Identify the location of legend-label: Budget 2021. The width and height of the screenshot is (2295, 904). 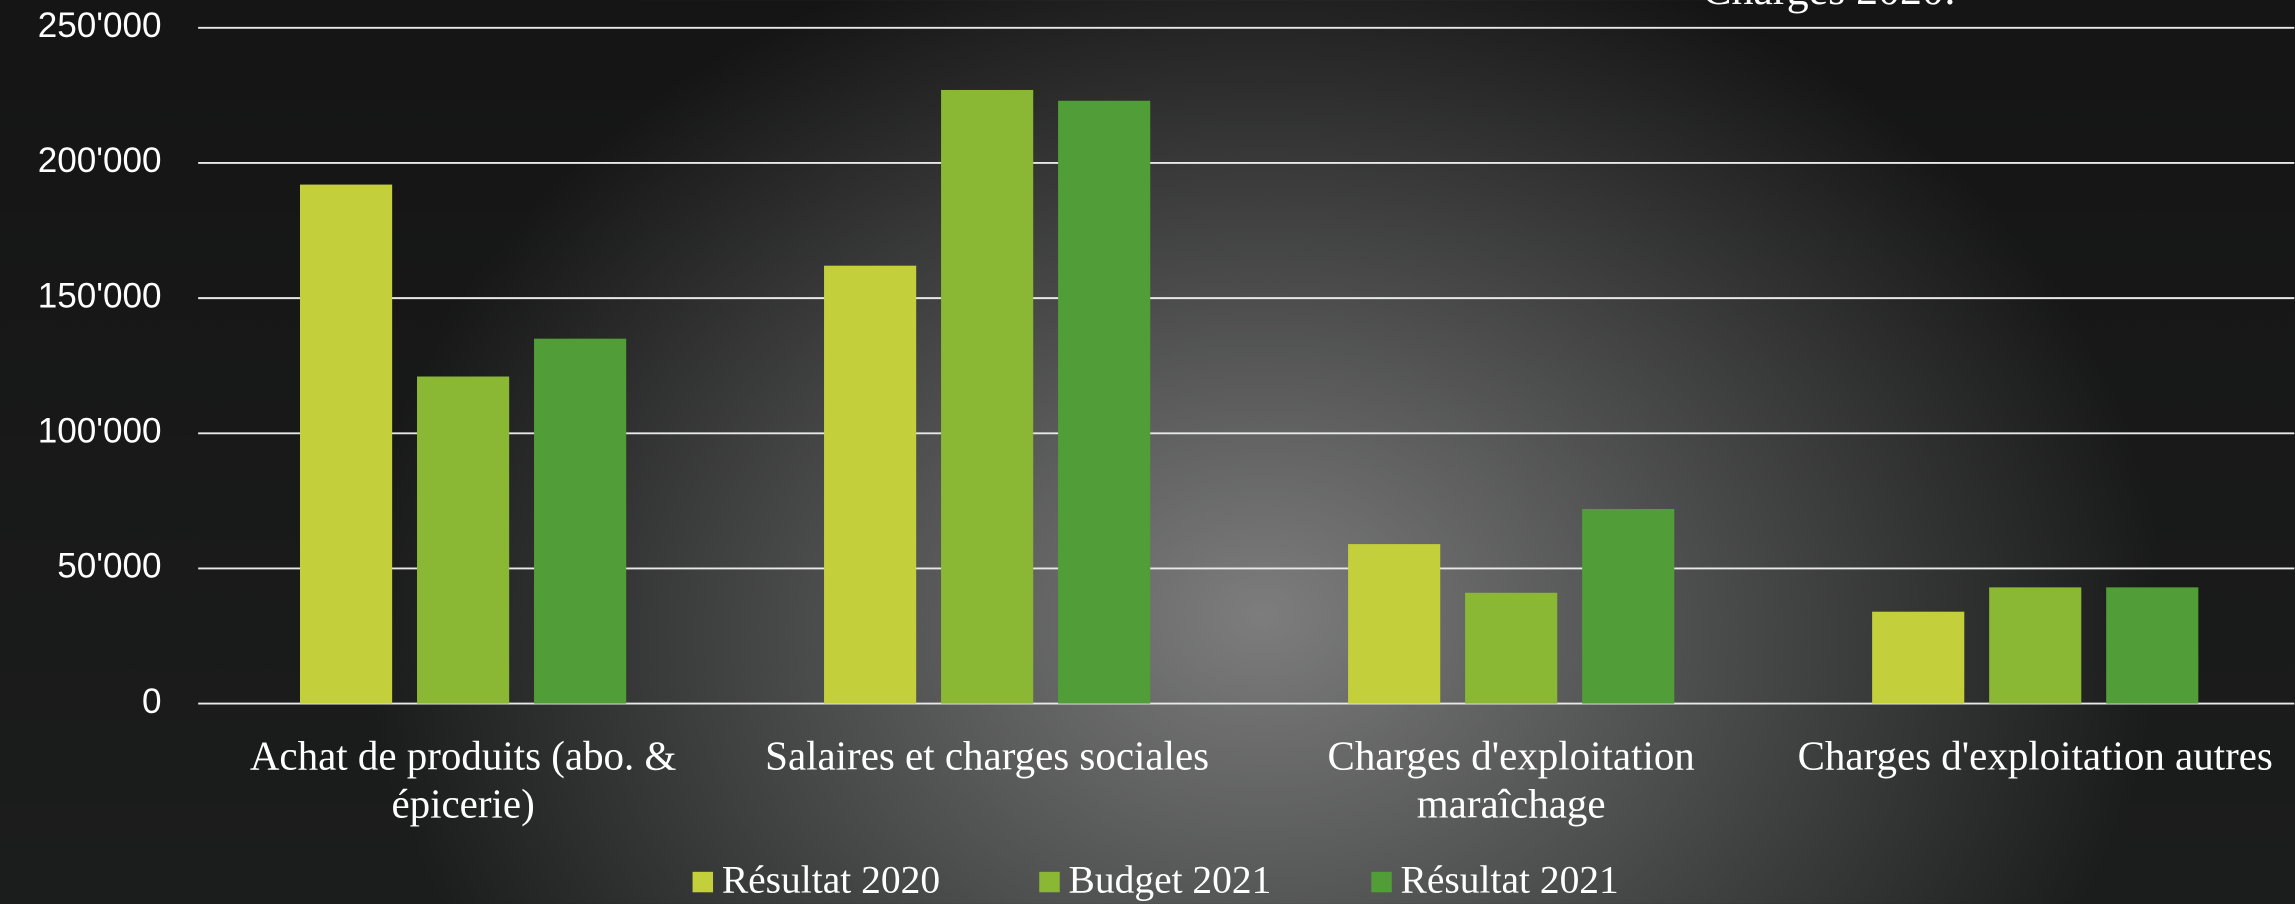
(1170, 880).